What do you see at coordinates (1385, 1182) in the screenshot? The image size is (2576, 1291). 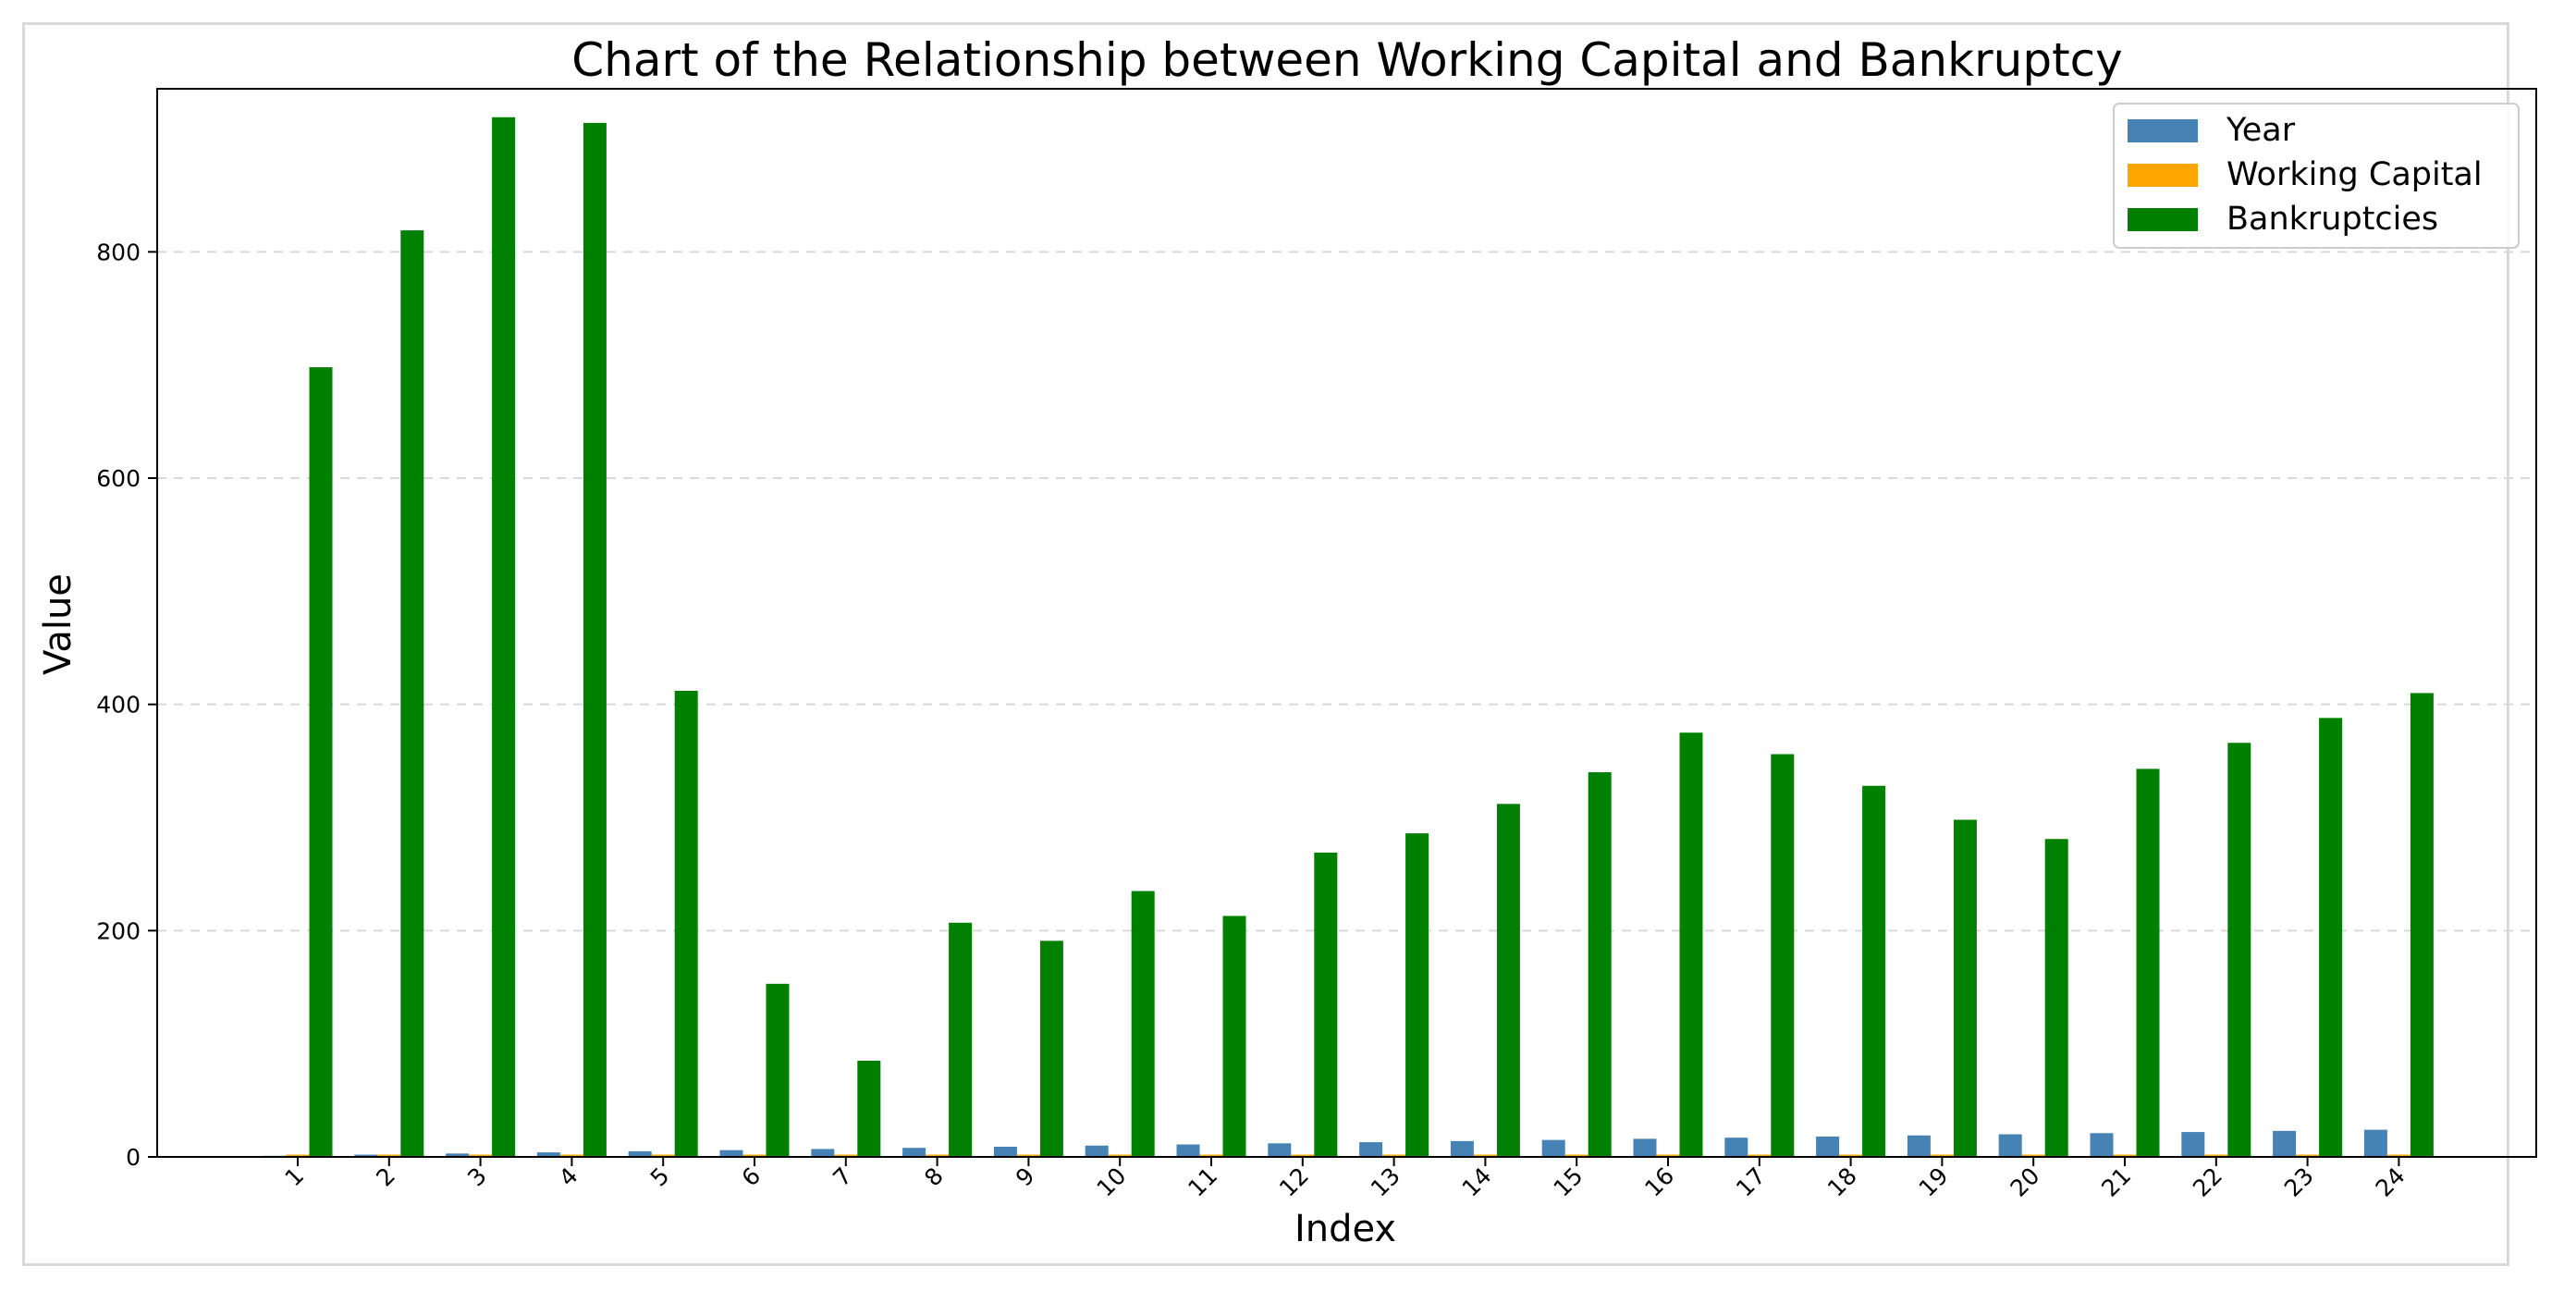 I see `x-tick-label: 13` at bounding box center [1385, 1182].